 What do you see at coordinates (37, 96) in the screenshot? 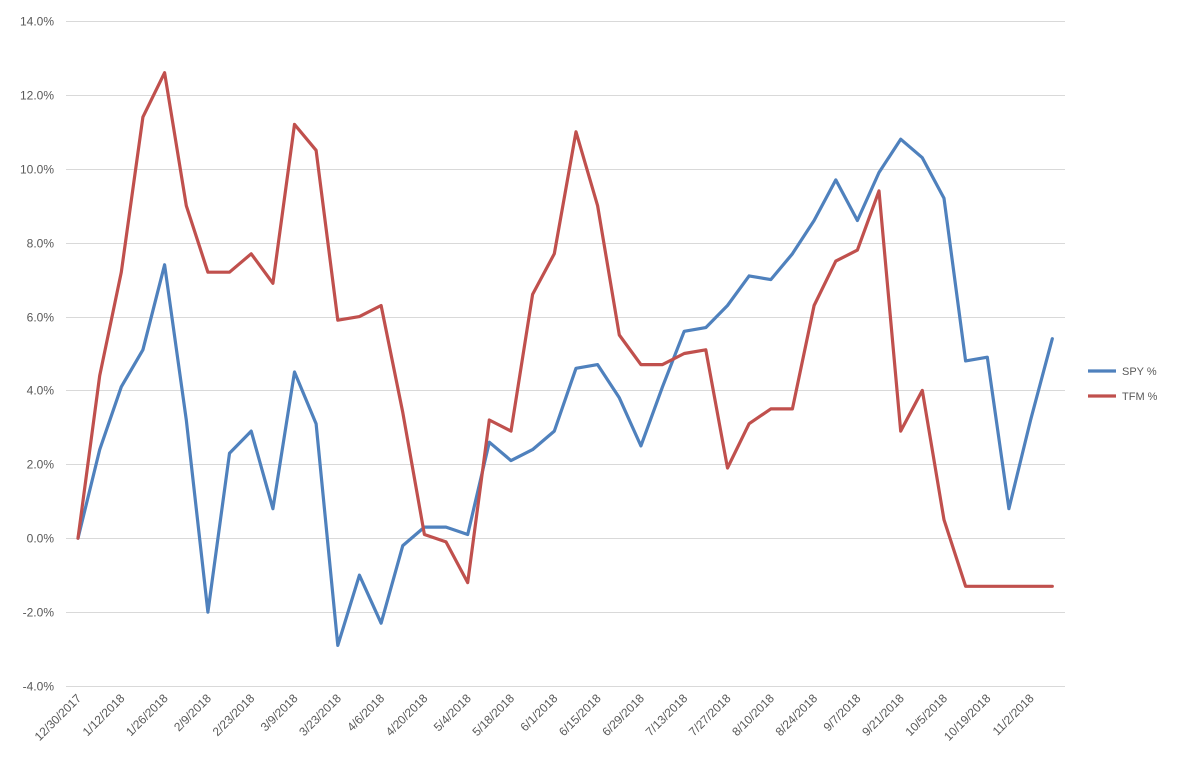
I see `y-tick-label: 12.0%` at bounding box center [37, 96].